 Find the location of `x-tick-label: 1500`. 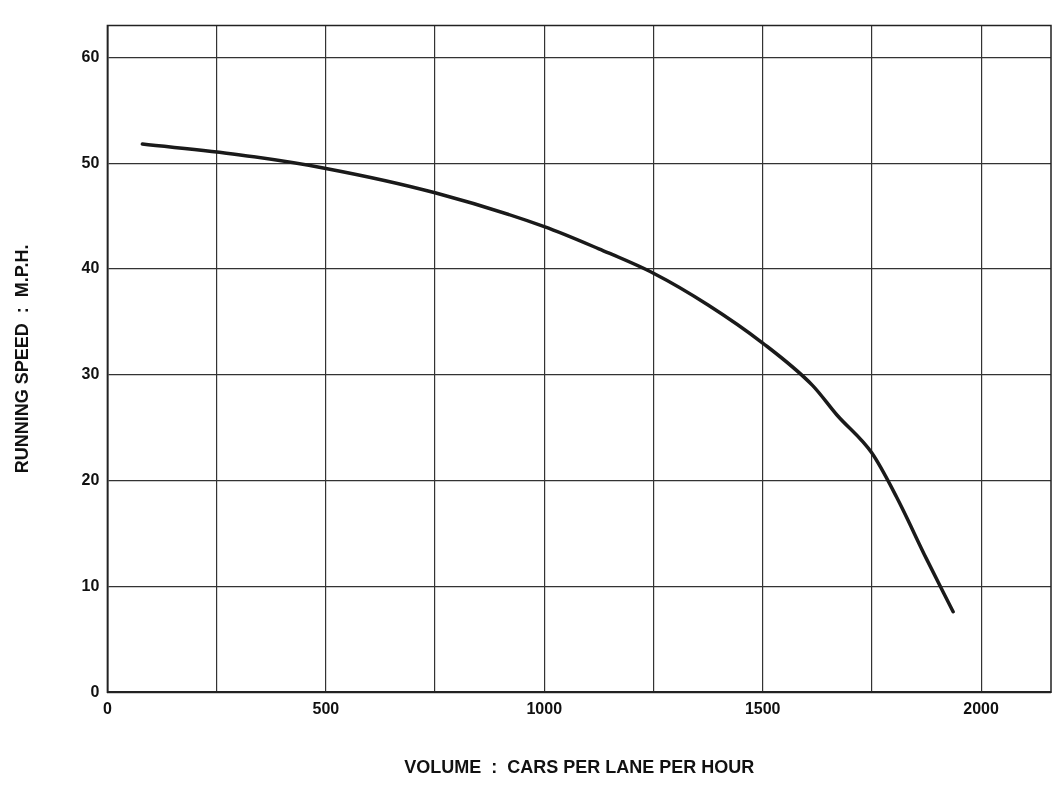

x-tick-label: 1500 is located at coordinates (762, 709).